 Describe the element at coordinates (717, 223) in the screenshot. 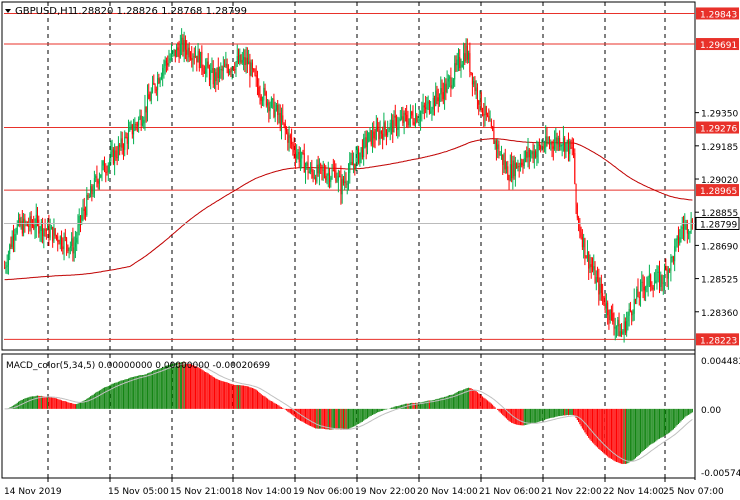

I see `current-price-tag` at that location.